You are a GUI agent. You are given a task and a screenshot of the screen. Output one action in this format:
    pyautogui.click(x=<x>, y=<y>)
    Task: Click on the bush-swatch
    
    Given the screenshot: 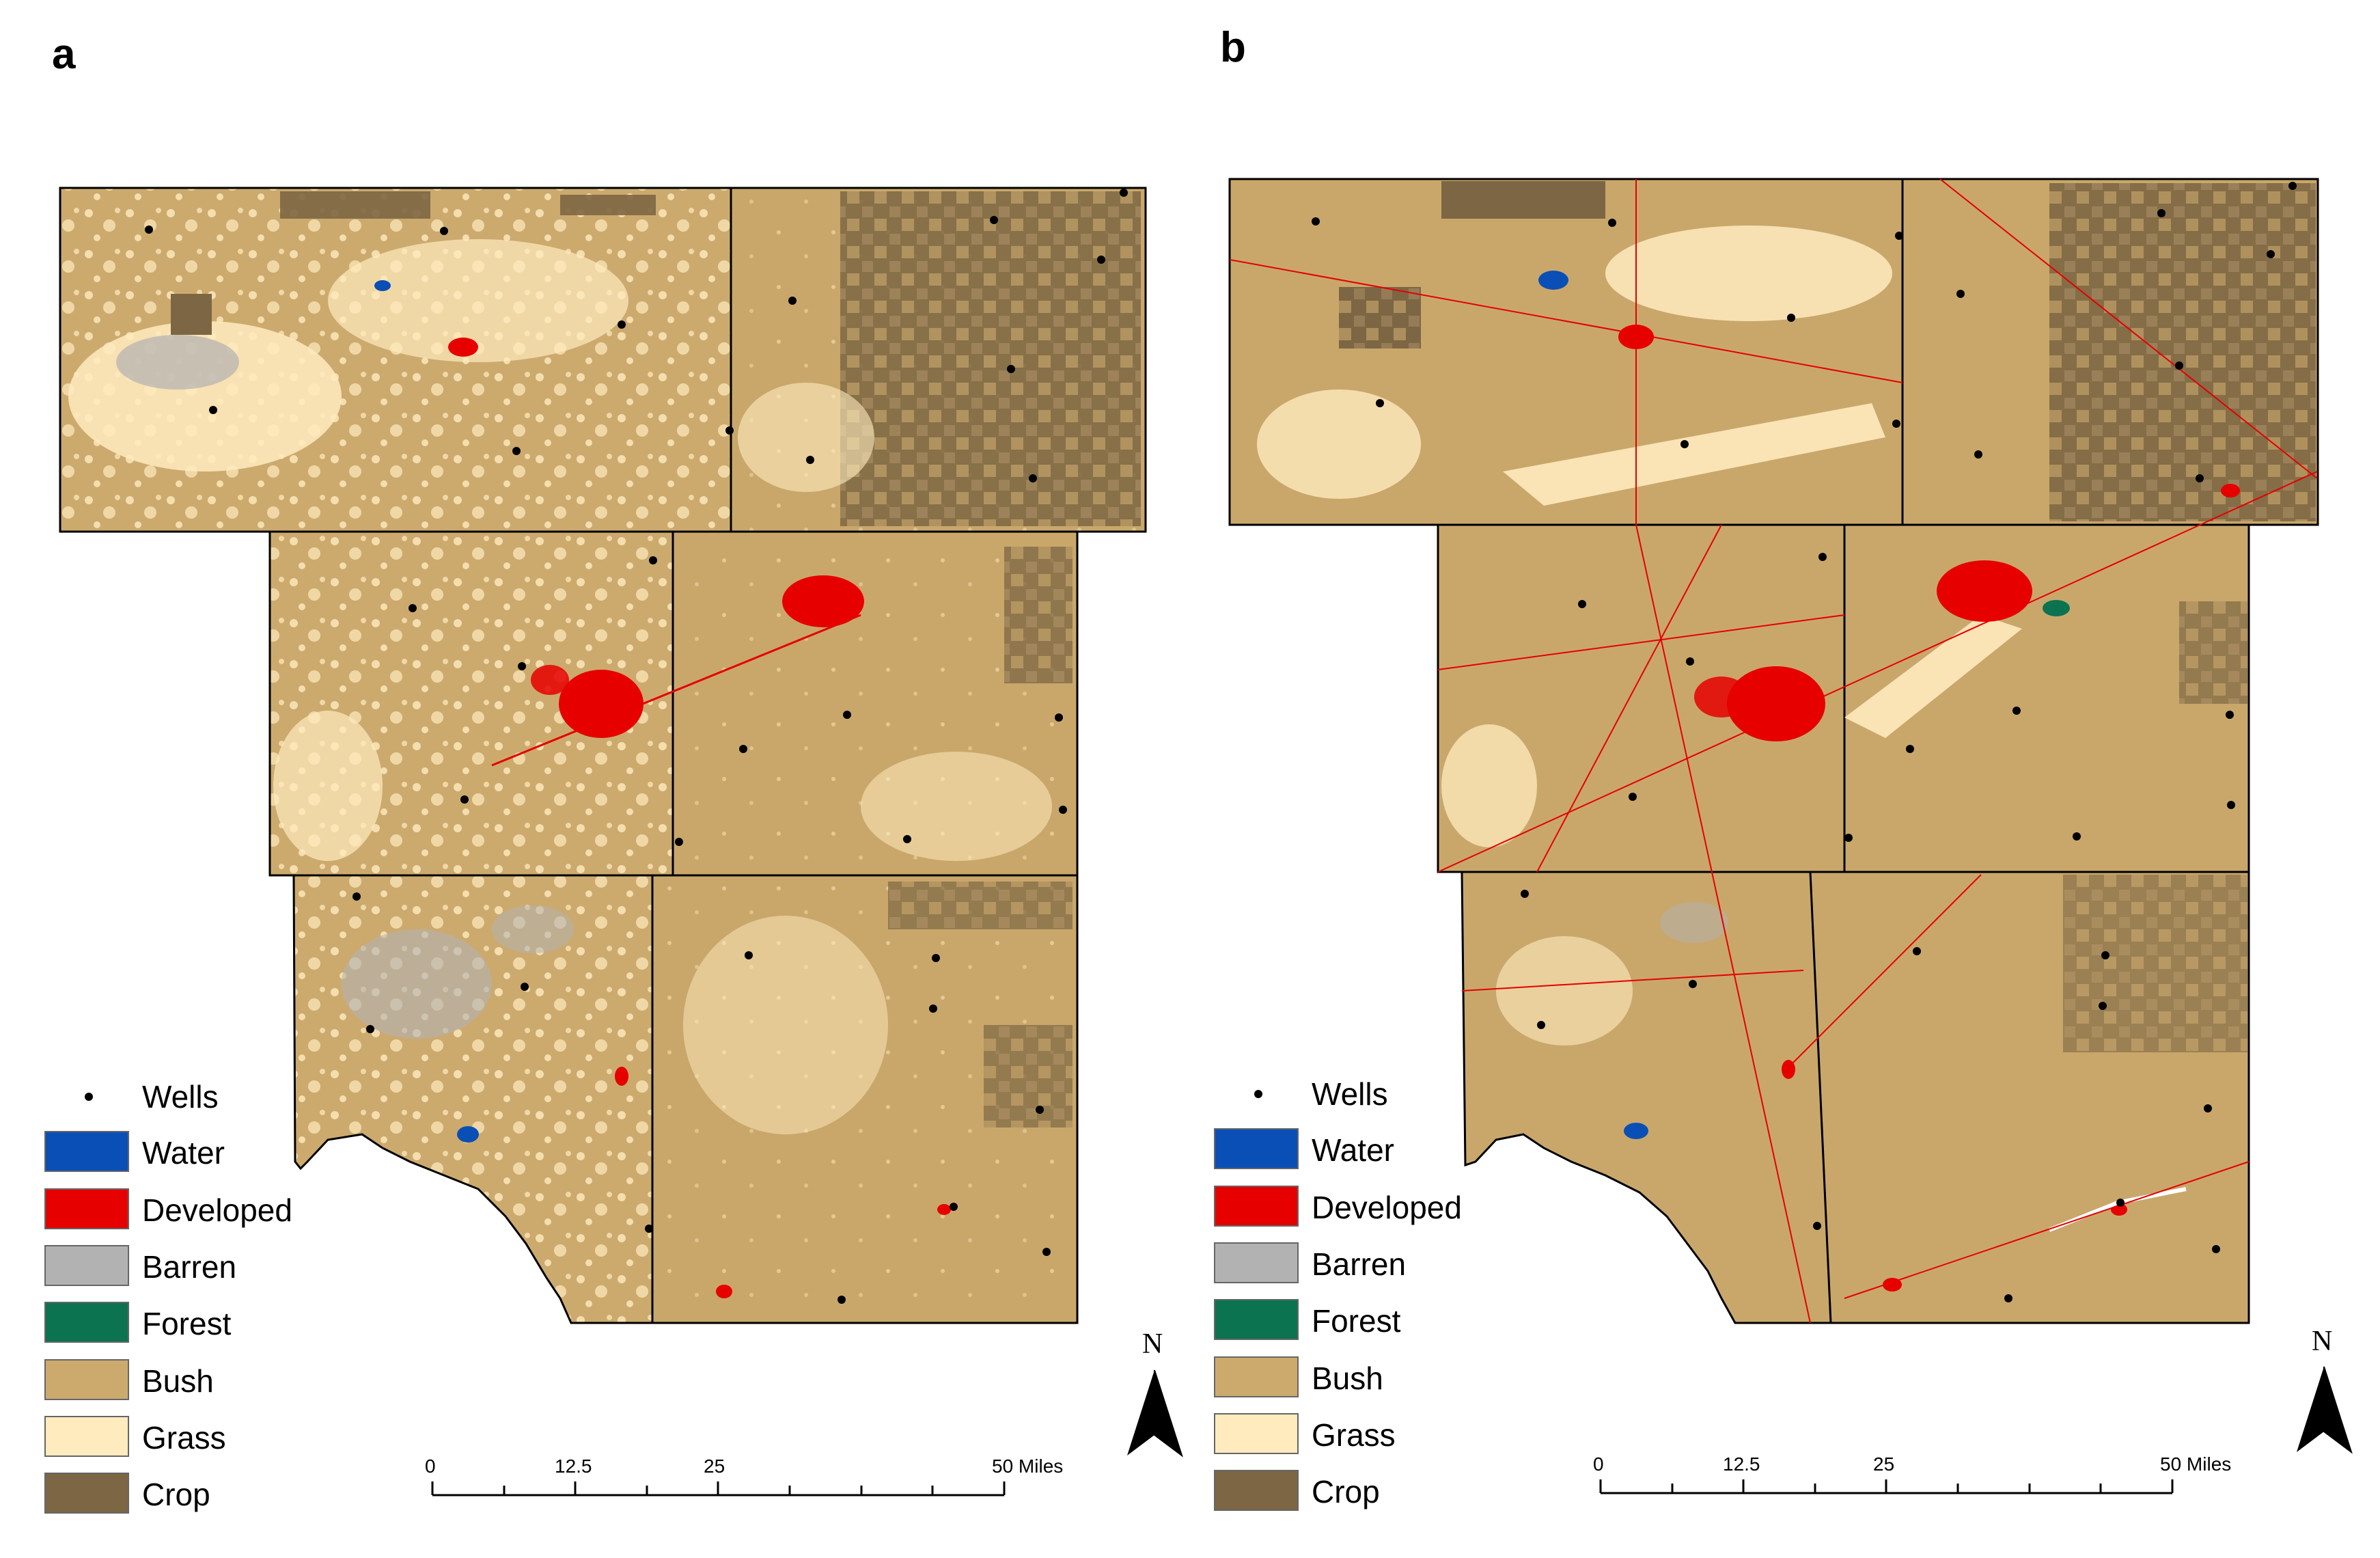 What is the action you would take?
    pyautogui.click(x=86, y=1379)
    